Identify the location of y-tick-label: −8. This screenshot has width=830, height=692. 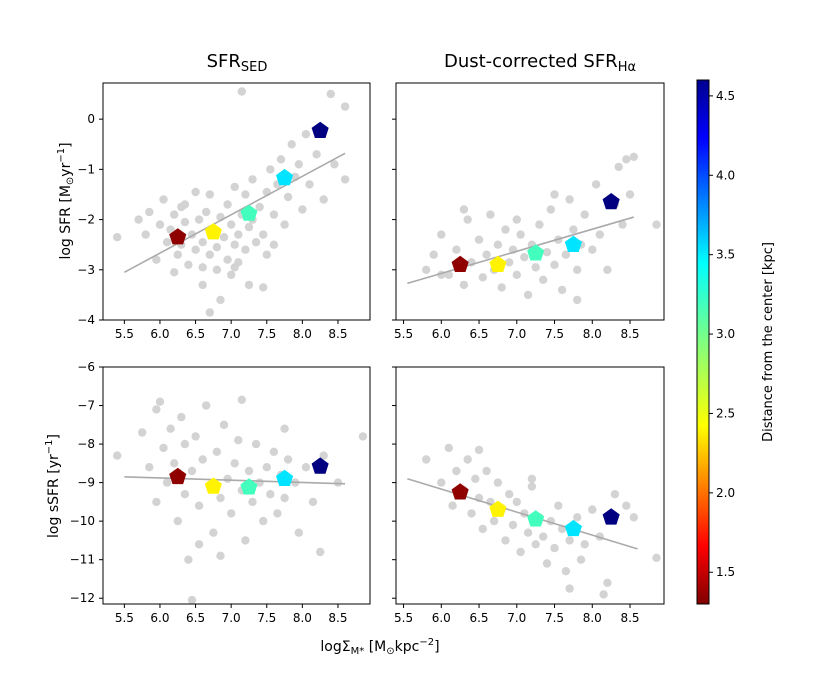
(86, 444).